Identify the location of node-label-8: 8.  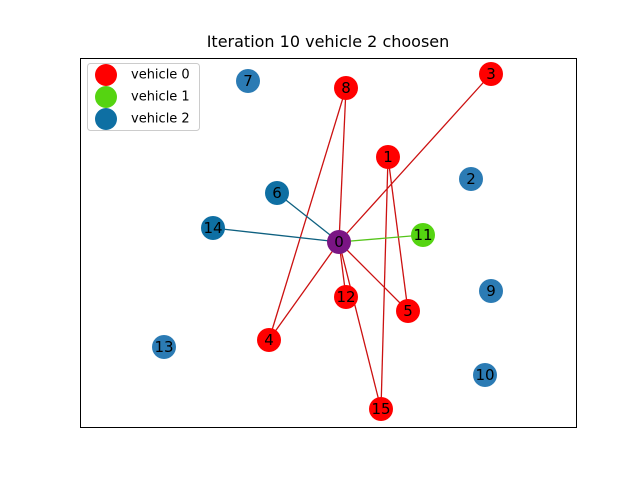
(346, 88).